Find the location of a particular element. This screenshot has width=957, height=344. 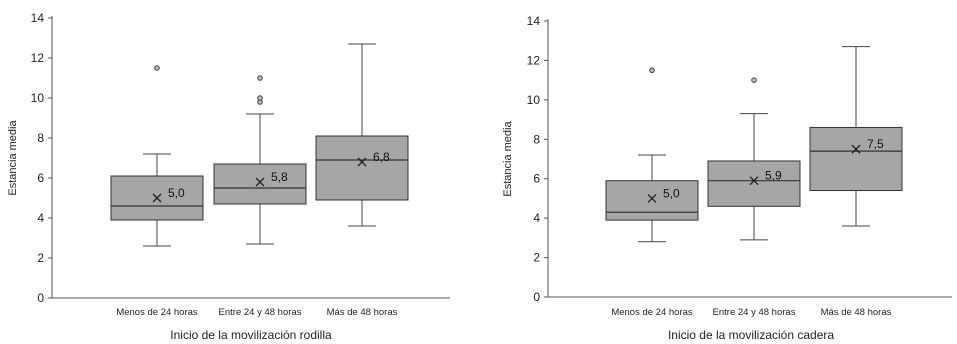

chart-rodilla-y-axis-title: Estancia media is located at coordinates (13, 158).